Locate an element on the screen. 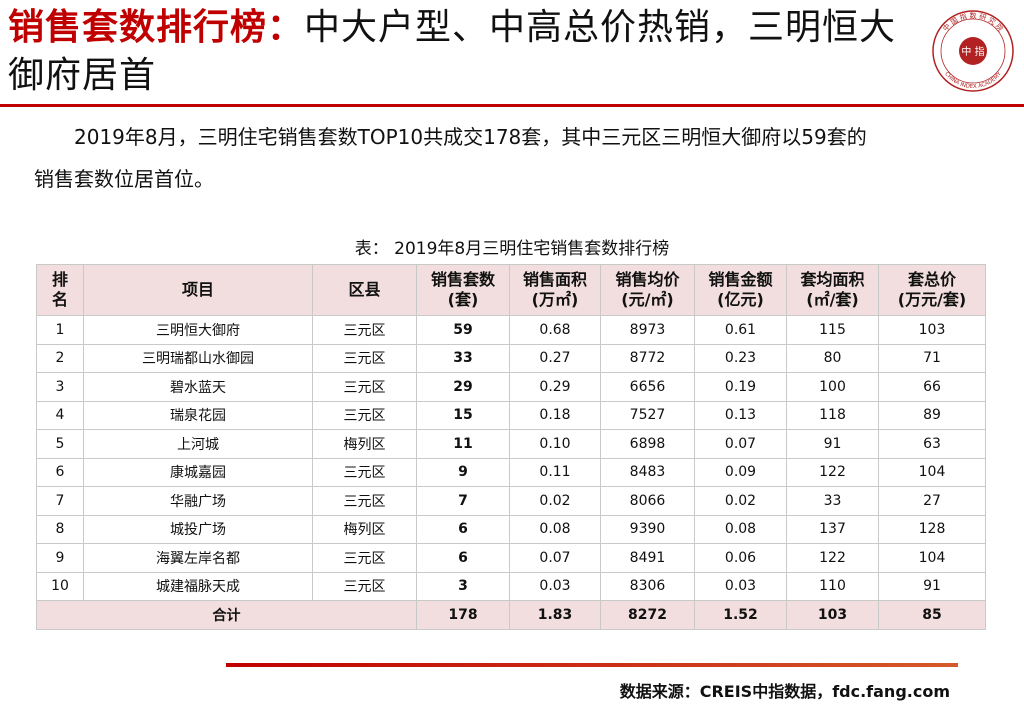 The image size is (1024, 709). page-title: 销售套数排行榜：中大户型、中高总价热销，三明恒大御府居首 is located at coordinates (458, 52).